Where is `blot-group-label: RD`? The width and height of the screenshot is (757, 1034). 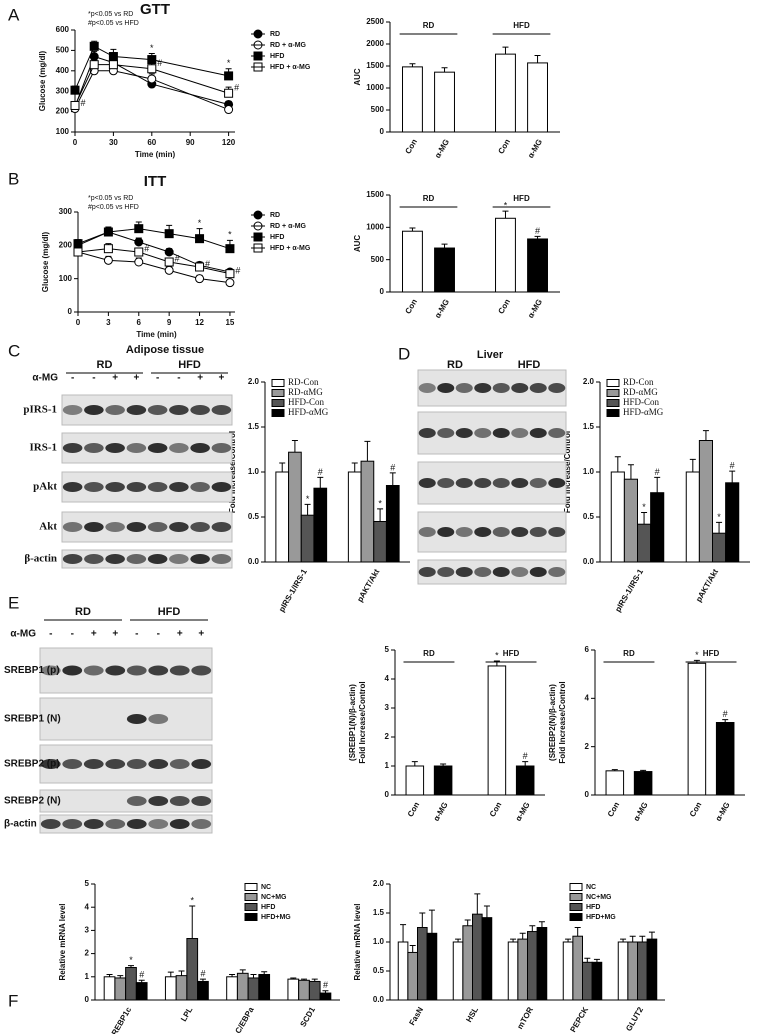 blot-group-label: RD is located at coordinates (455, 365).